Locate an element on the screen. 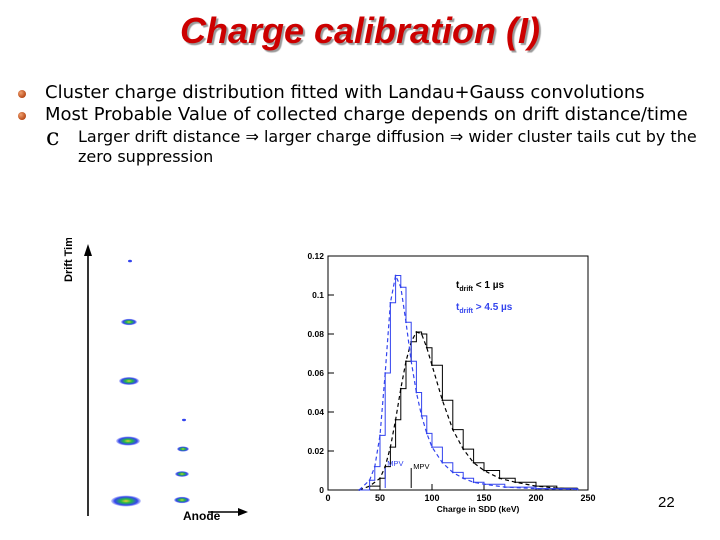 Image resolution: width=720 pixels, height=540 pixels. y-tick-label: 0.04 is located at coordinates (315, 412).